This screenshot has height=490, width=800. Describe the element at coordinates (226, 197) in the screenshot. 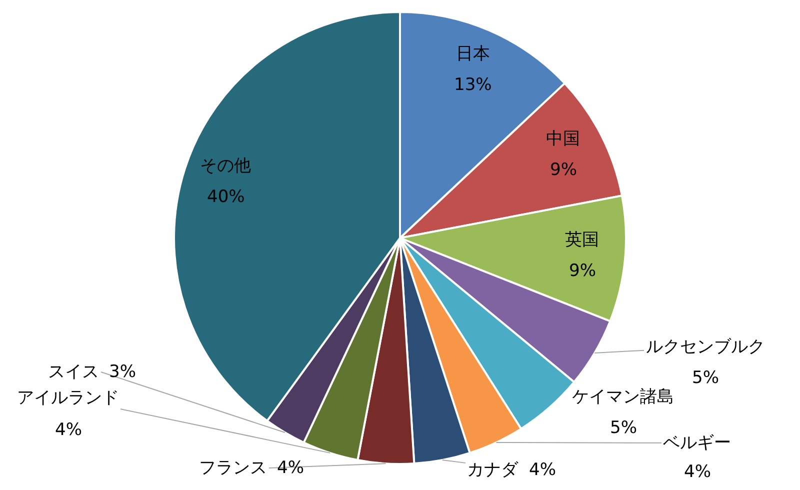

I see `data-label: 40%` at that location.